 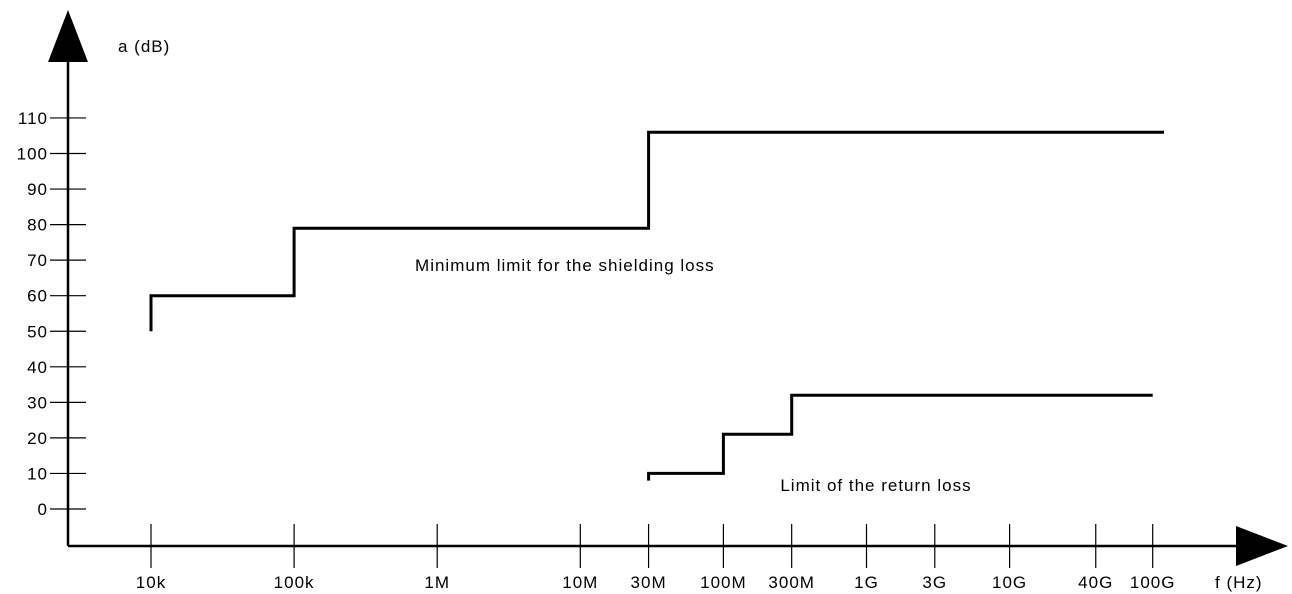 I want to click on x-tick-label: 40G, so click(x=1095, y=582).